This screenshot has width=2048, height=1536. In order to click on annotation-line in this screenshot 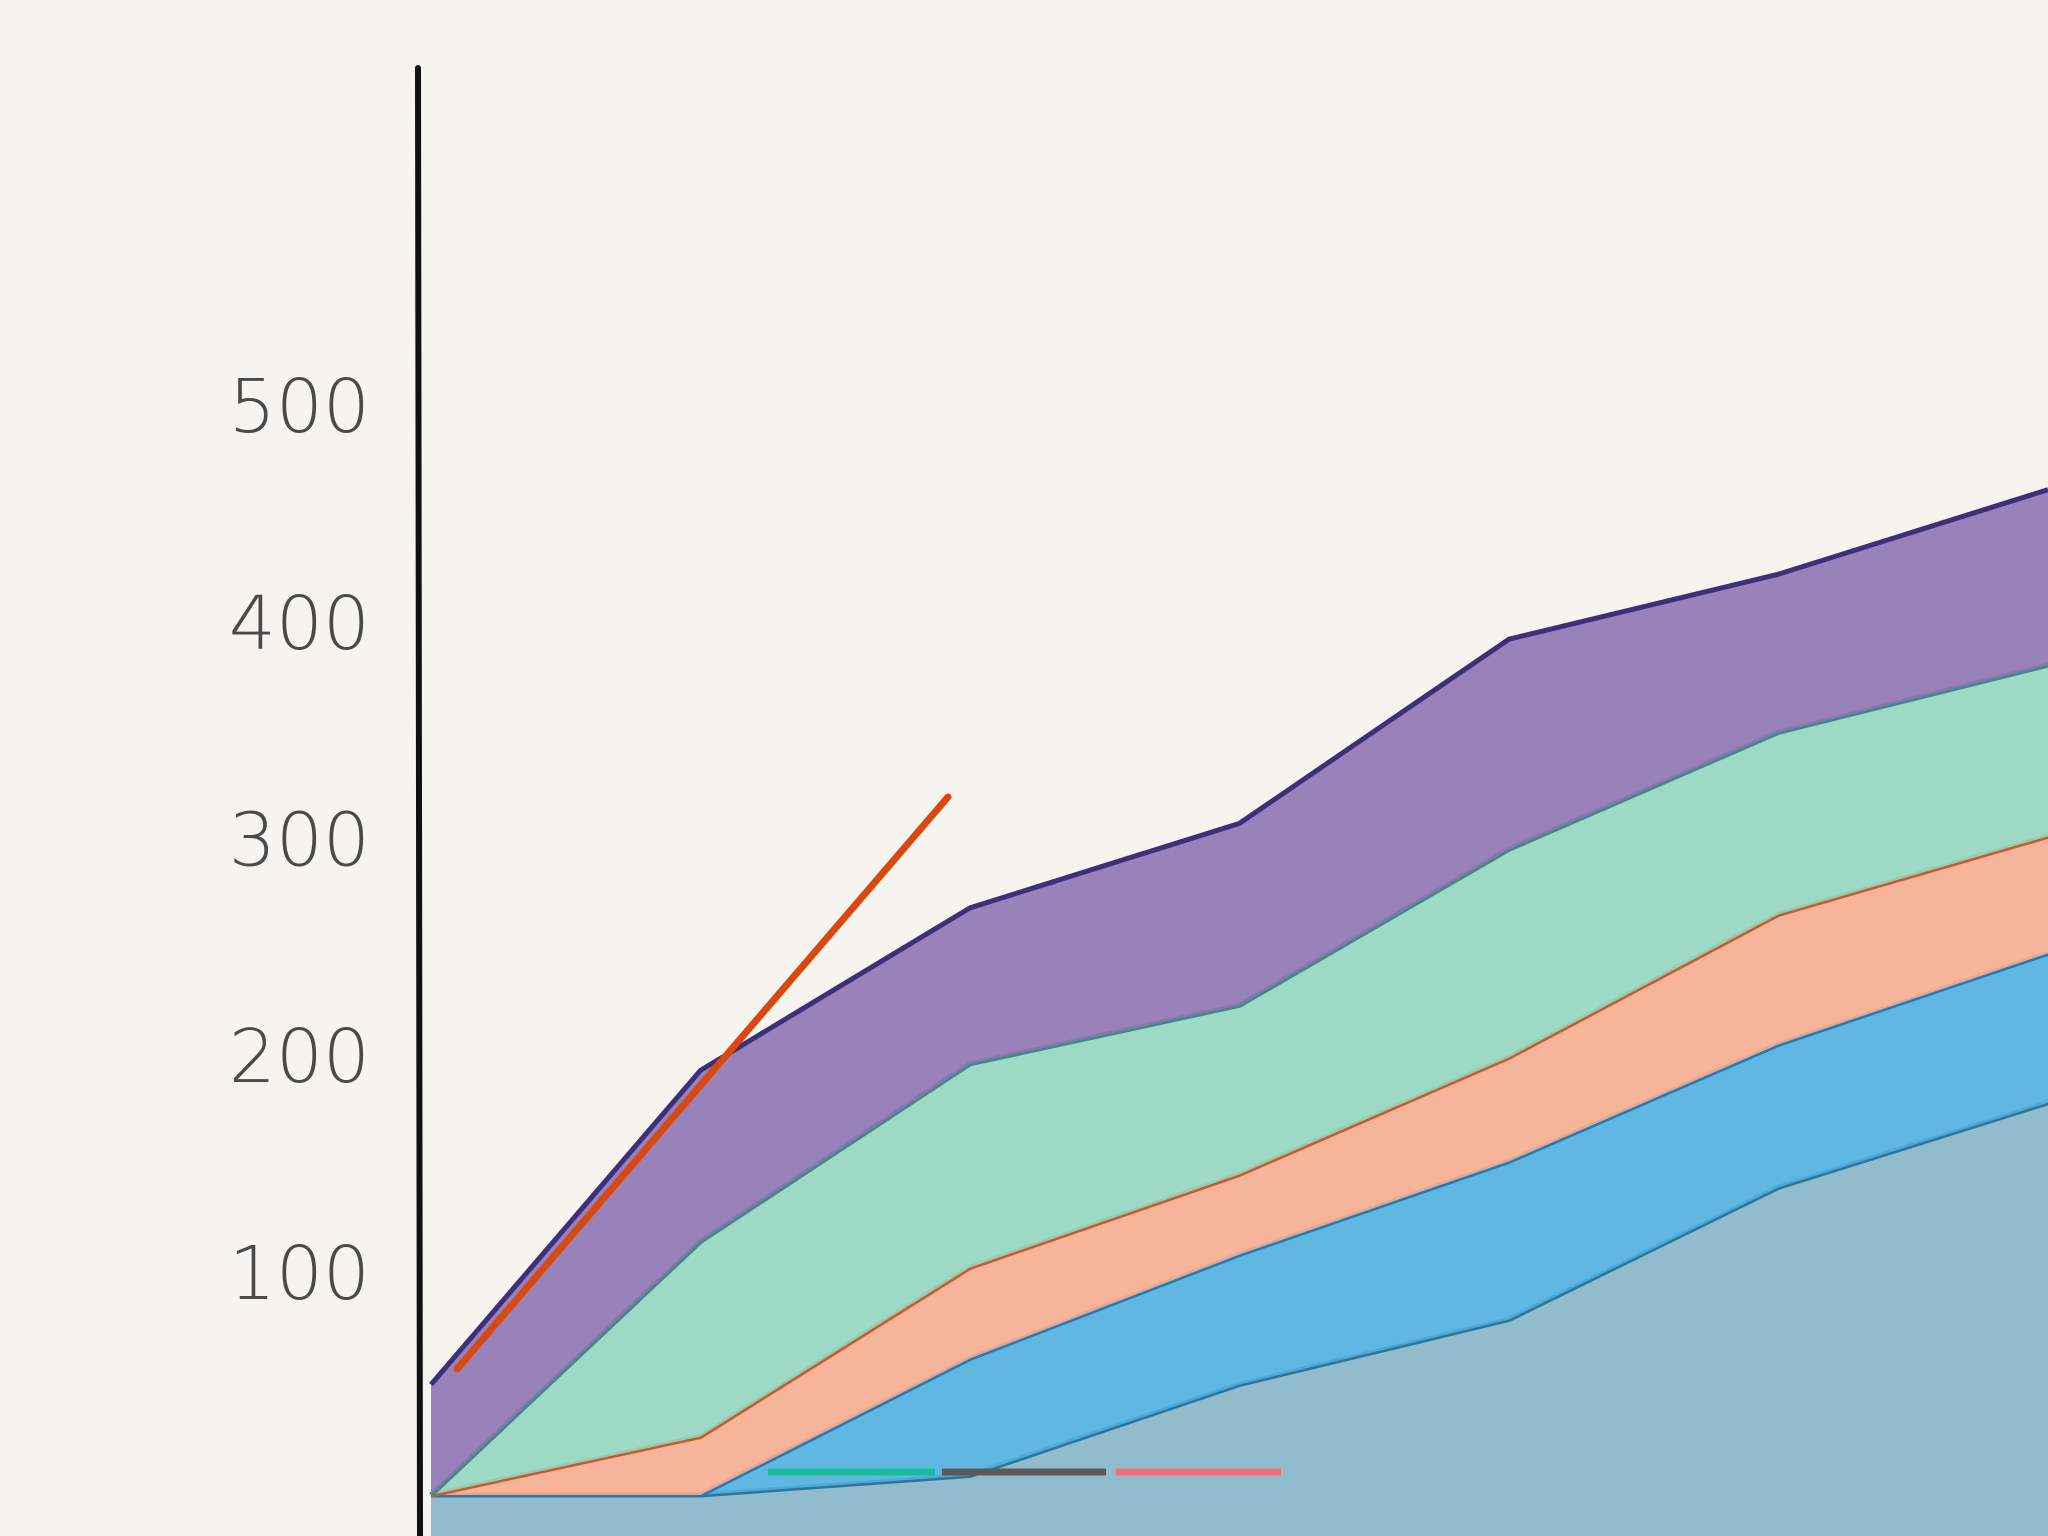, I will do `click(702, 1083)`.